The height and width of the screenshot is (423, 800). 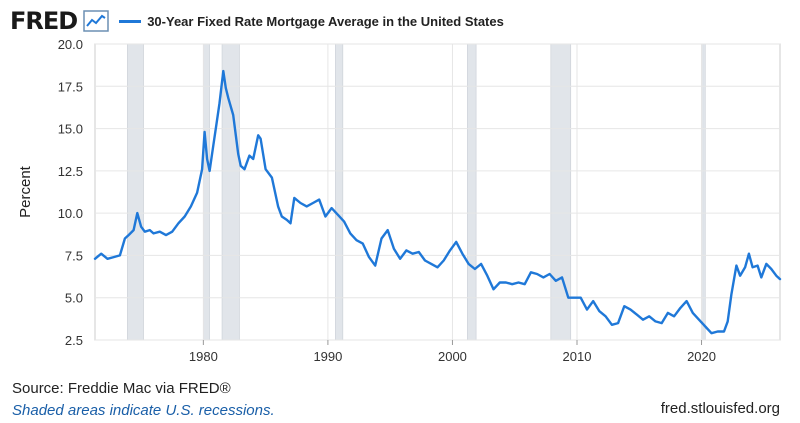 What do you see at coordinates (70, 44) in the screenshot?
I see `y-tick-label: 20.0` at bounding box center [70, 44].